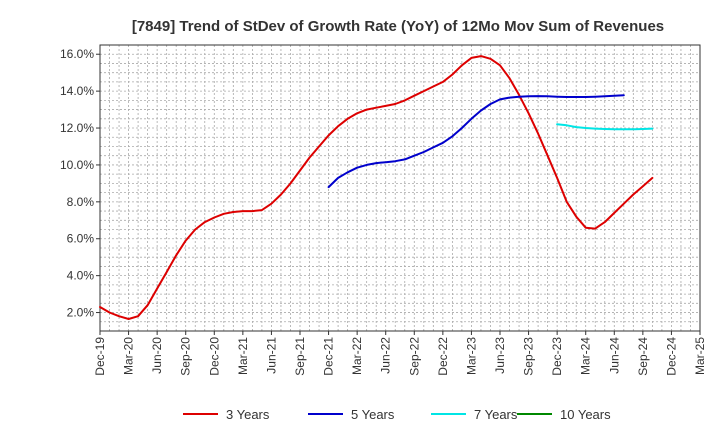 The image size is (720, 440). I want to click on y-tick-label: 8.0%, so click(81, 202).